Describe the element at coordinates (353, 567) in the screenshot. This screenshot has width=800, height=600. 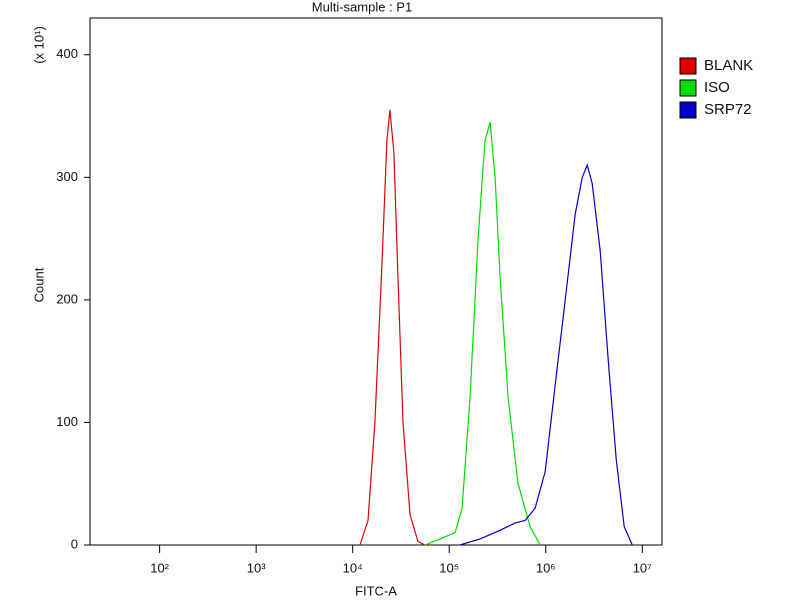
I see `x-tick-label: 10⁴` at that location.